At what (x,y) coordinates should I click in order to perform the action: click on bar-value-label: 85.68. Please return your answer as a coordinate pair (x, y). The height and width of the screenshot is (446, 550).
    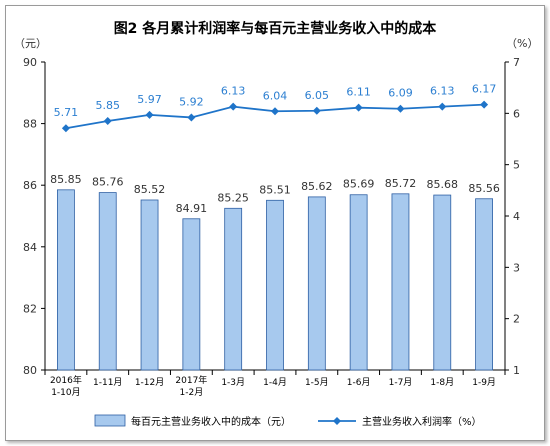
    Looking at the image, I should click on (443, 184).